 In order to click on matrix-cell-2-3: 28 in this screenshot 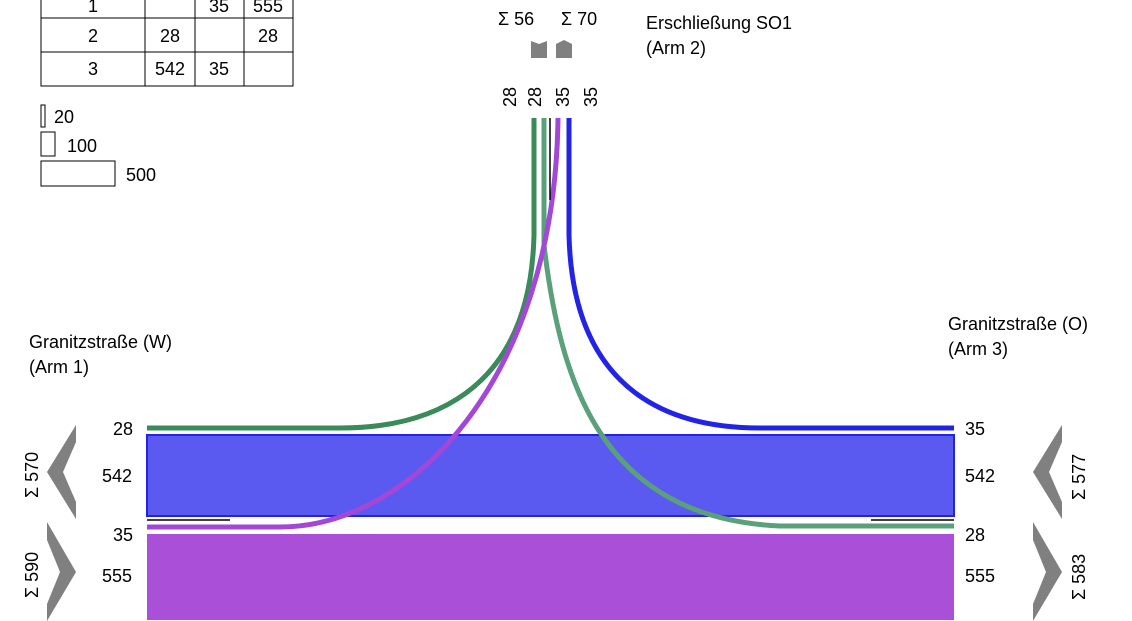, I will do `click(268, 36)`.